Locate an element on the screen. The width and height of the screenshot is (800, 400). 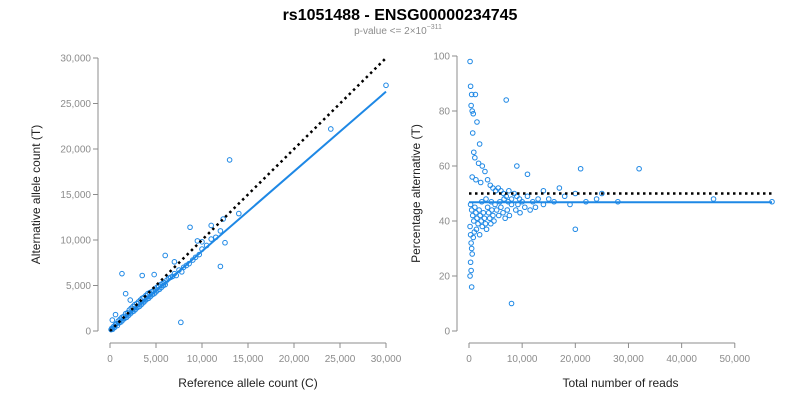
p0-y-tick-label: 25,000 is located at coordinates (75, 104).